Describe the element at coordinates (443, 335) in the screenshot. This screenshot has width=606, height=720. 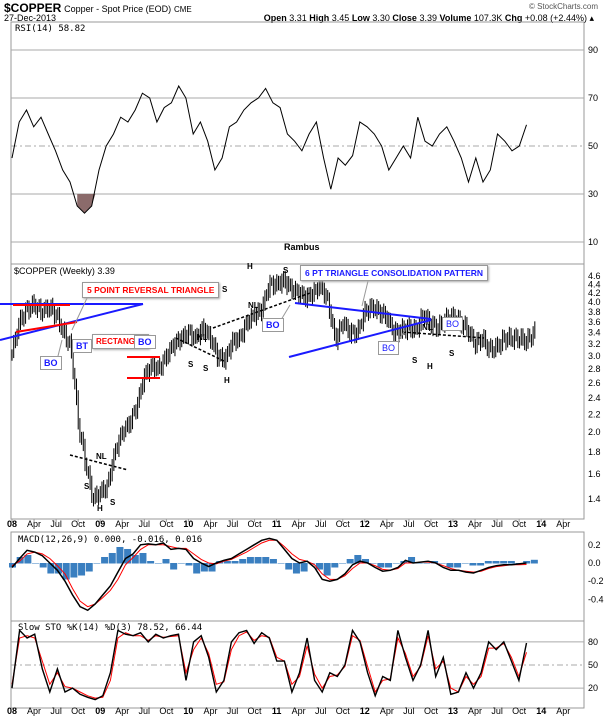
I see `neckline-2013` at that location.